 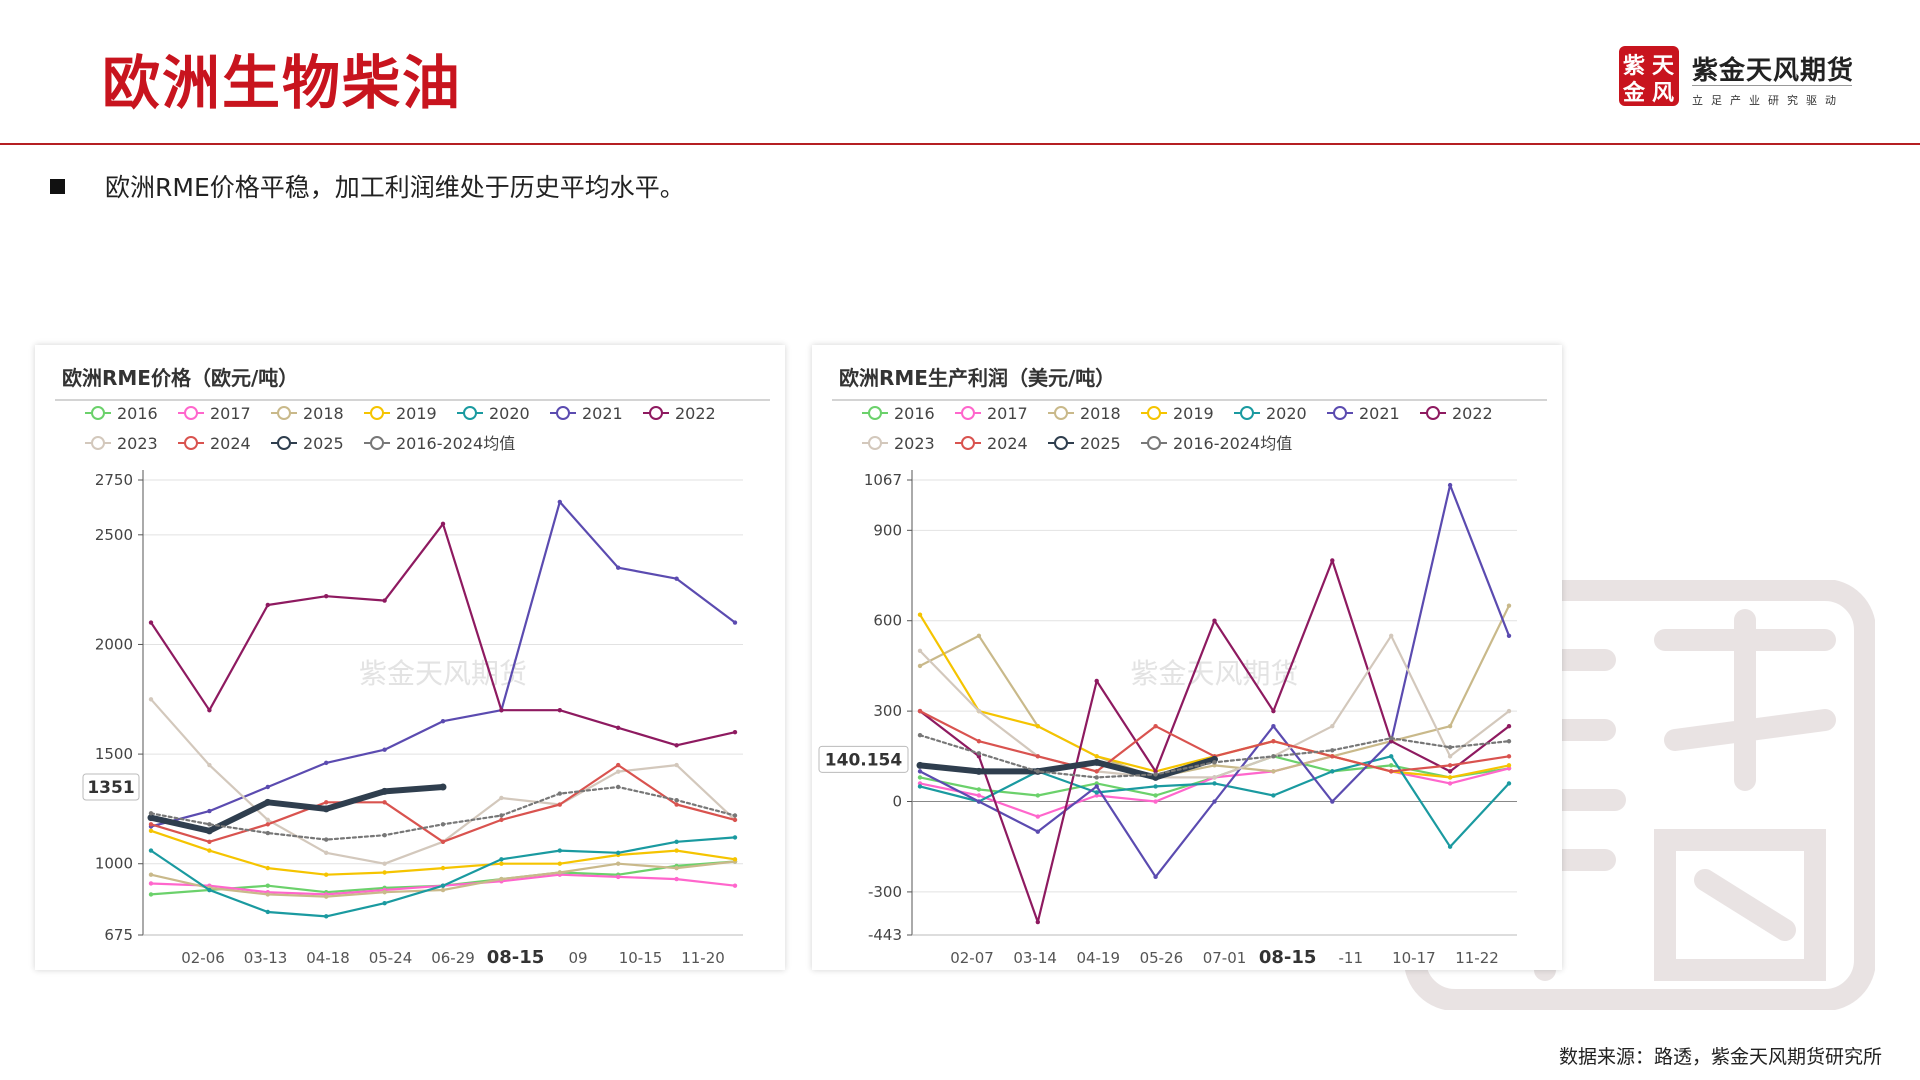 I want to click on legend-label: 2020, so click(x=1286, y=413).